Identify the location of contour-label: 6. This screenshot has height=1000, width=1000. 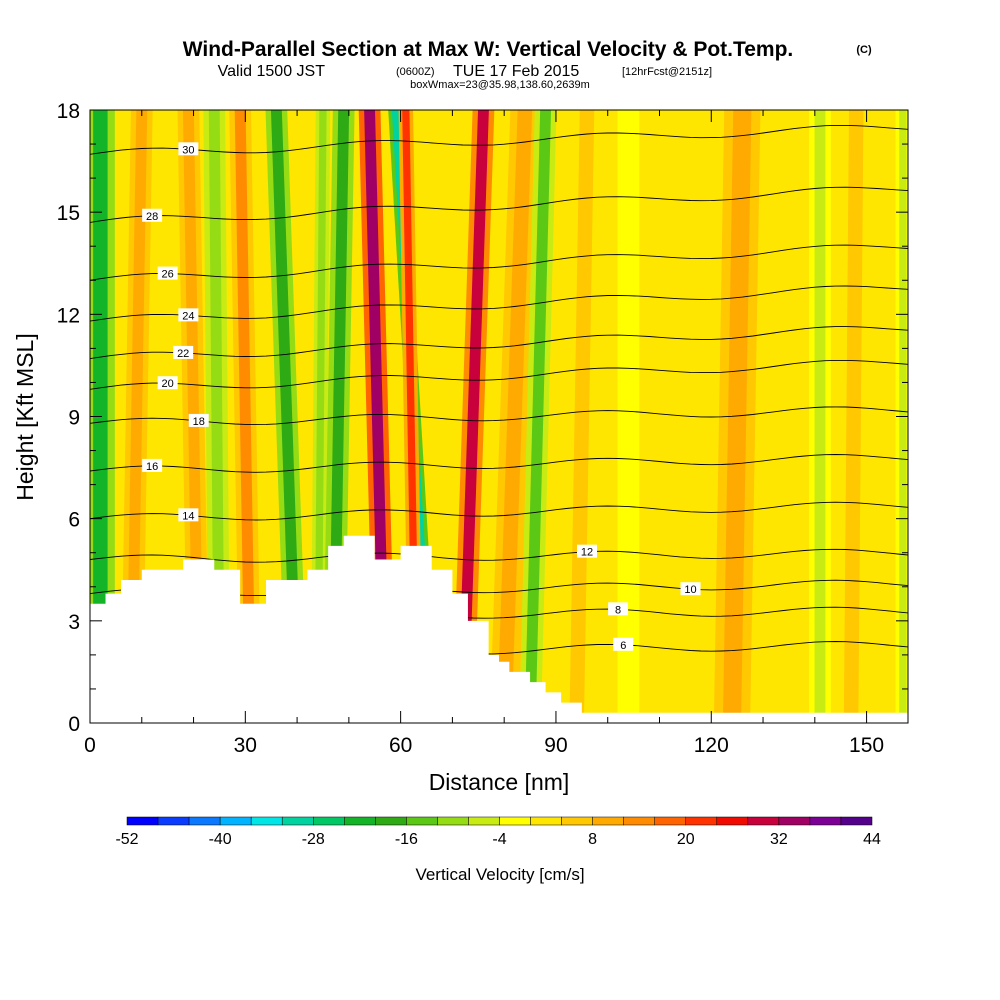
(623, 646).